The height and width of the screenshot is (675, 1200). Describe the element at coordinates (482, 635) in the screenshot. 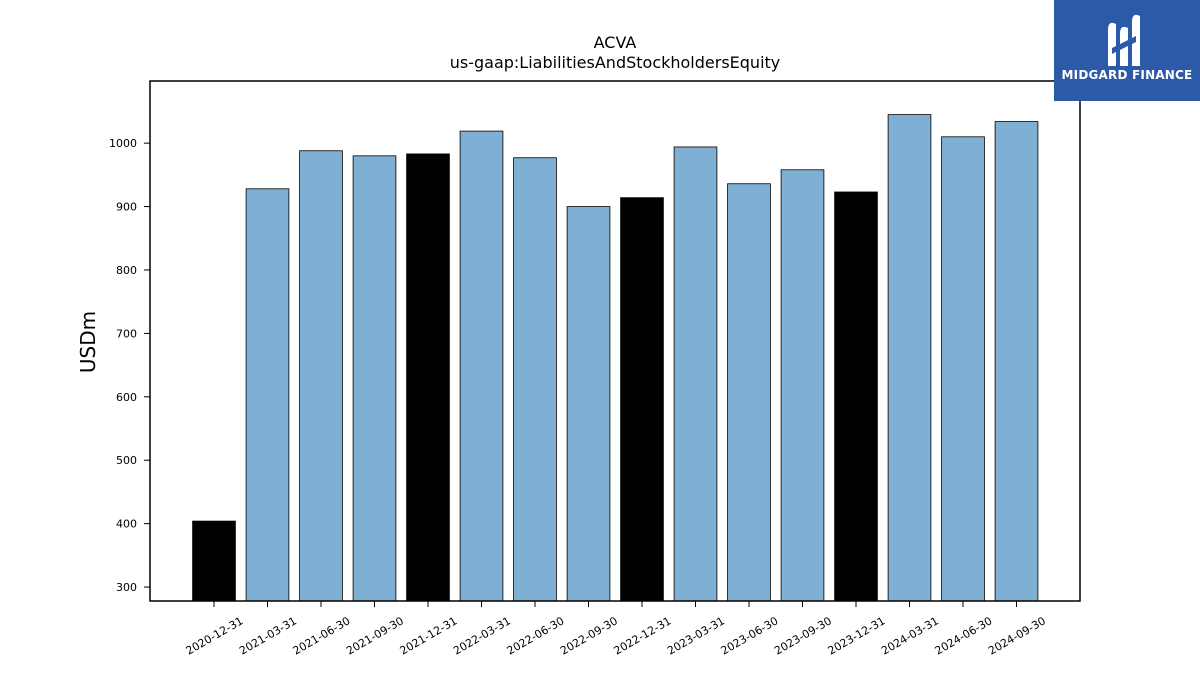

I see `x-tick-label: 2022-03-31` at that location.